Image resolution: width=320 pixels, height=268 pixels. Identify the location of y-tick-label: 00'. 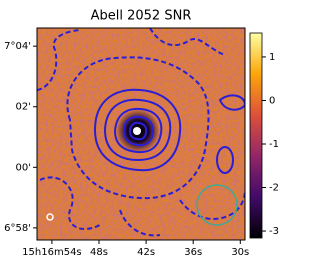
(23, 167).